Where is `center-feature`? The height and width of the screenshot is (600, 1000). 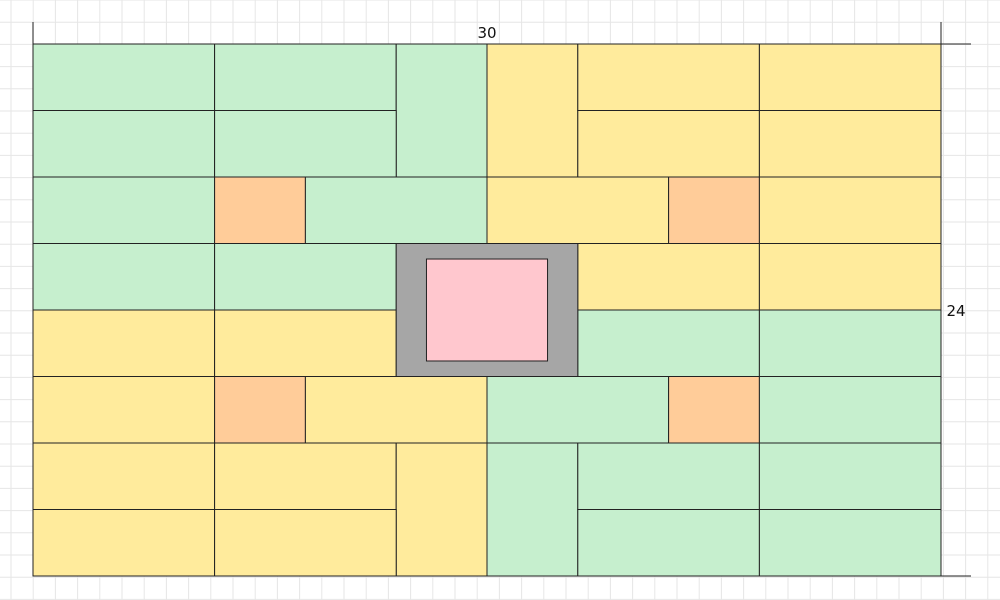 center-feature is located at coordinates (487, 310).